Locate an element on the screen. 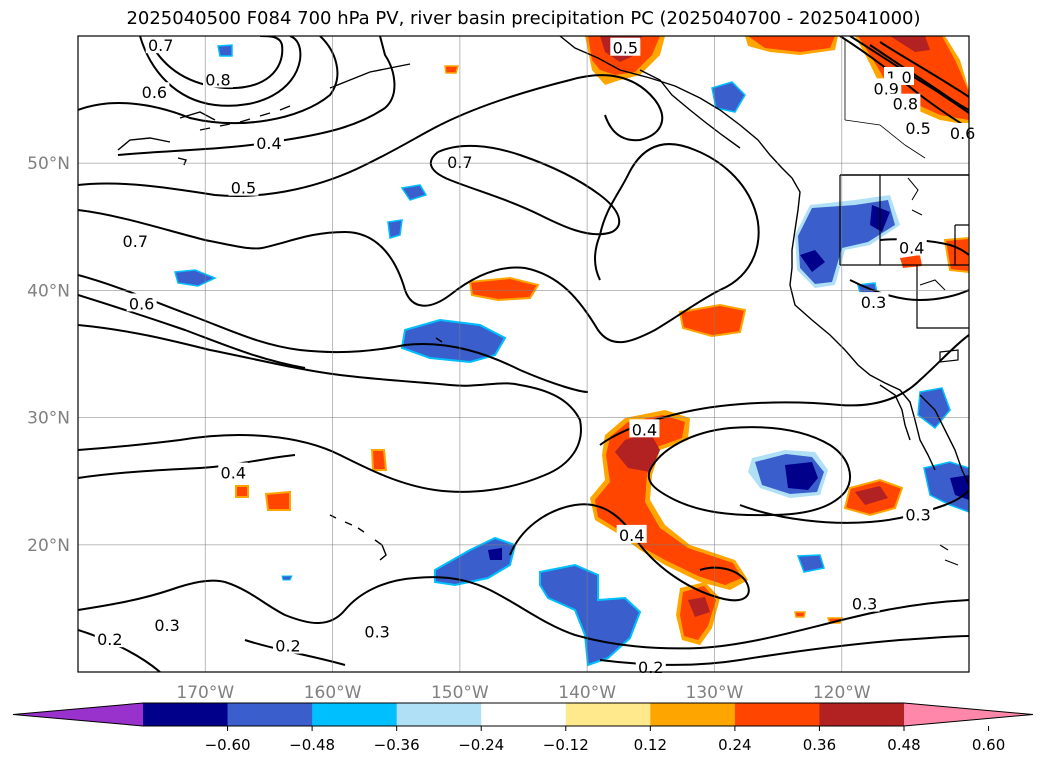 Image resolution: width=1047 pixels, height=765 pixels. hawaii is located at coordinates (358, 537).